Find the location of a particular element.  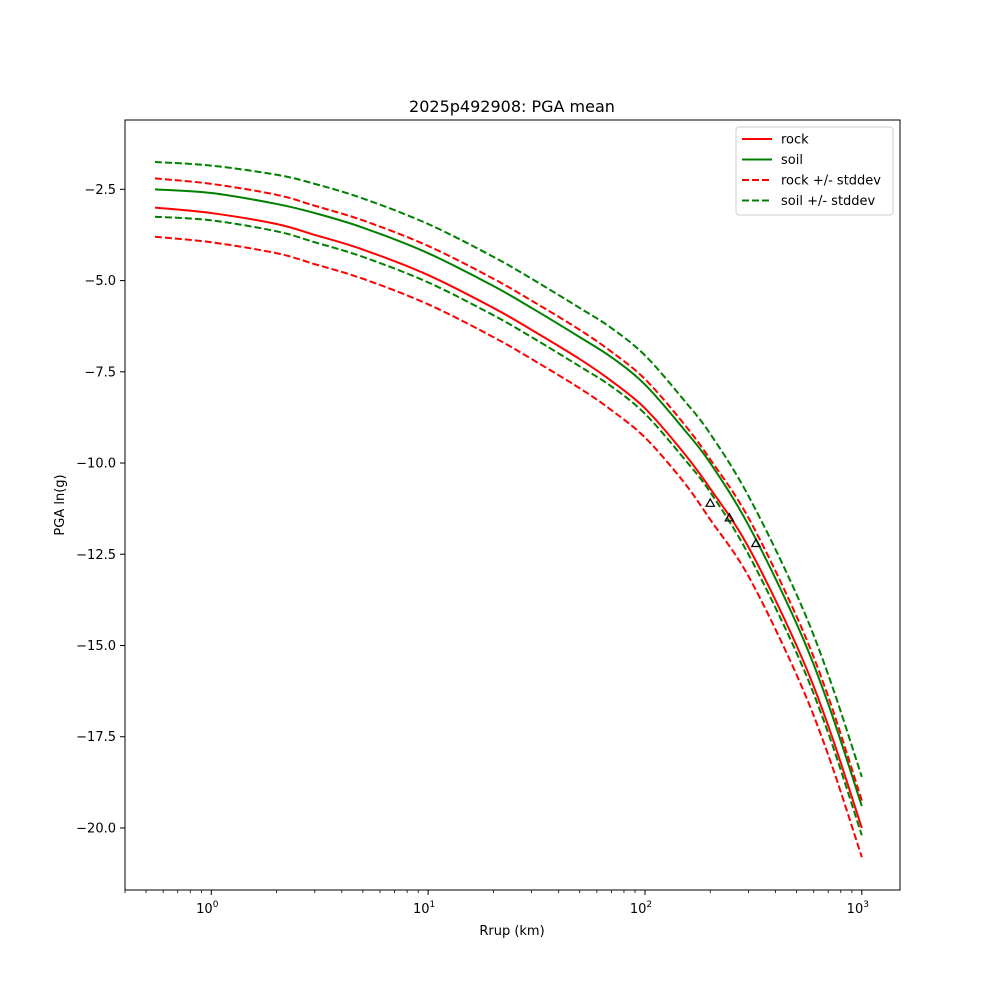

y-axis-label: PGA ln(g) is located at coordinates (60, 504).